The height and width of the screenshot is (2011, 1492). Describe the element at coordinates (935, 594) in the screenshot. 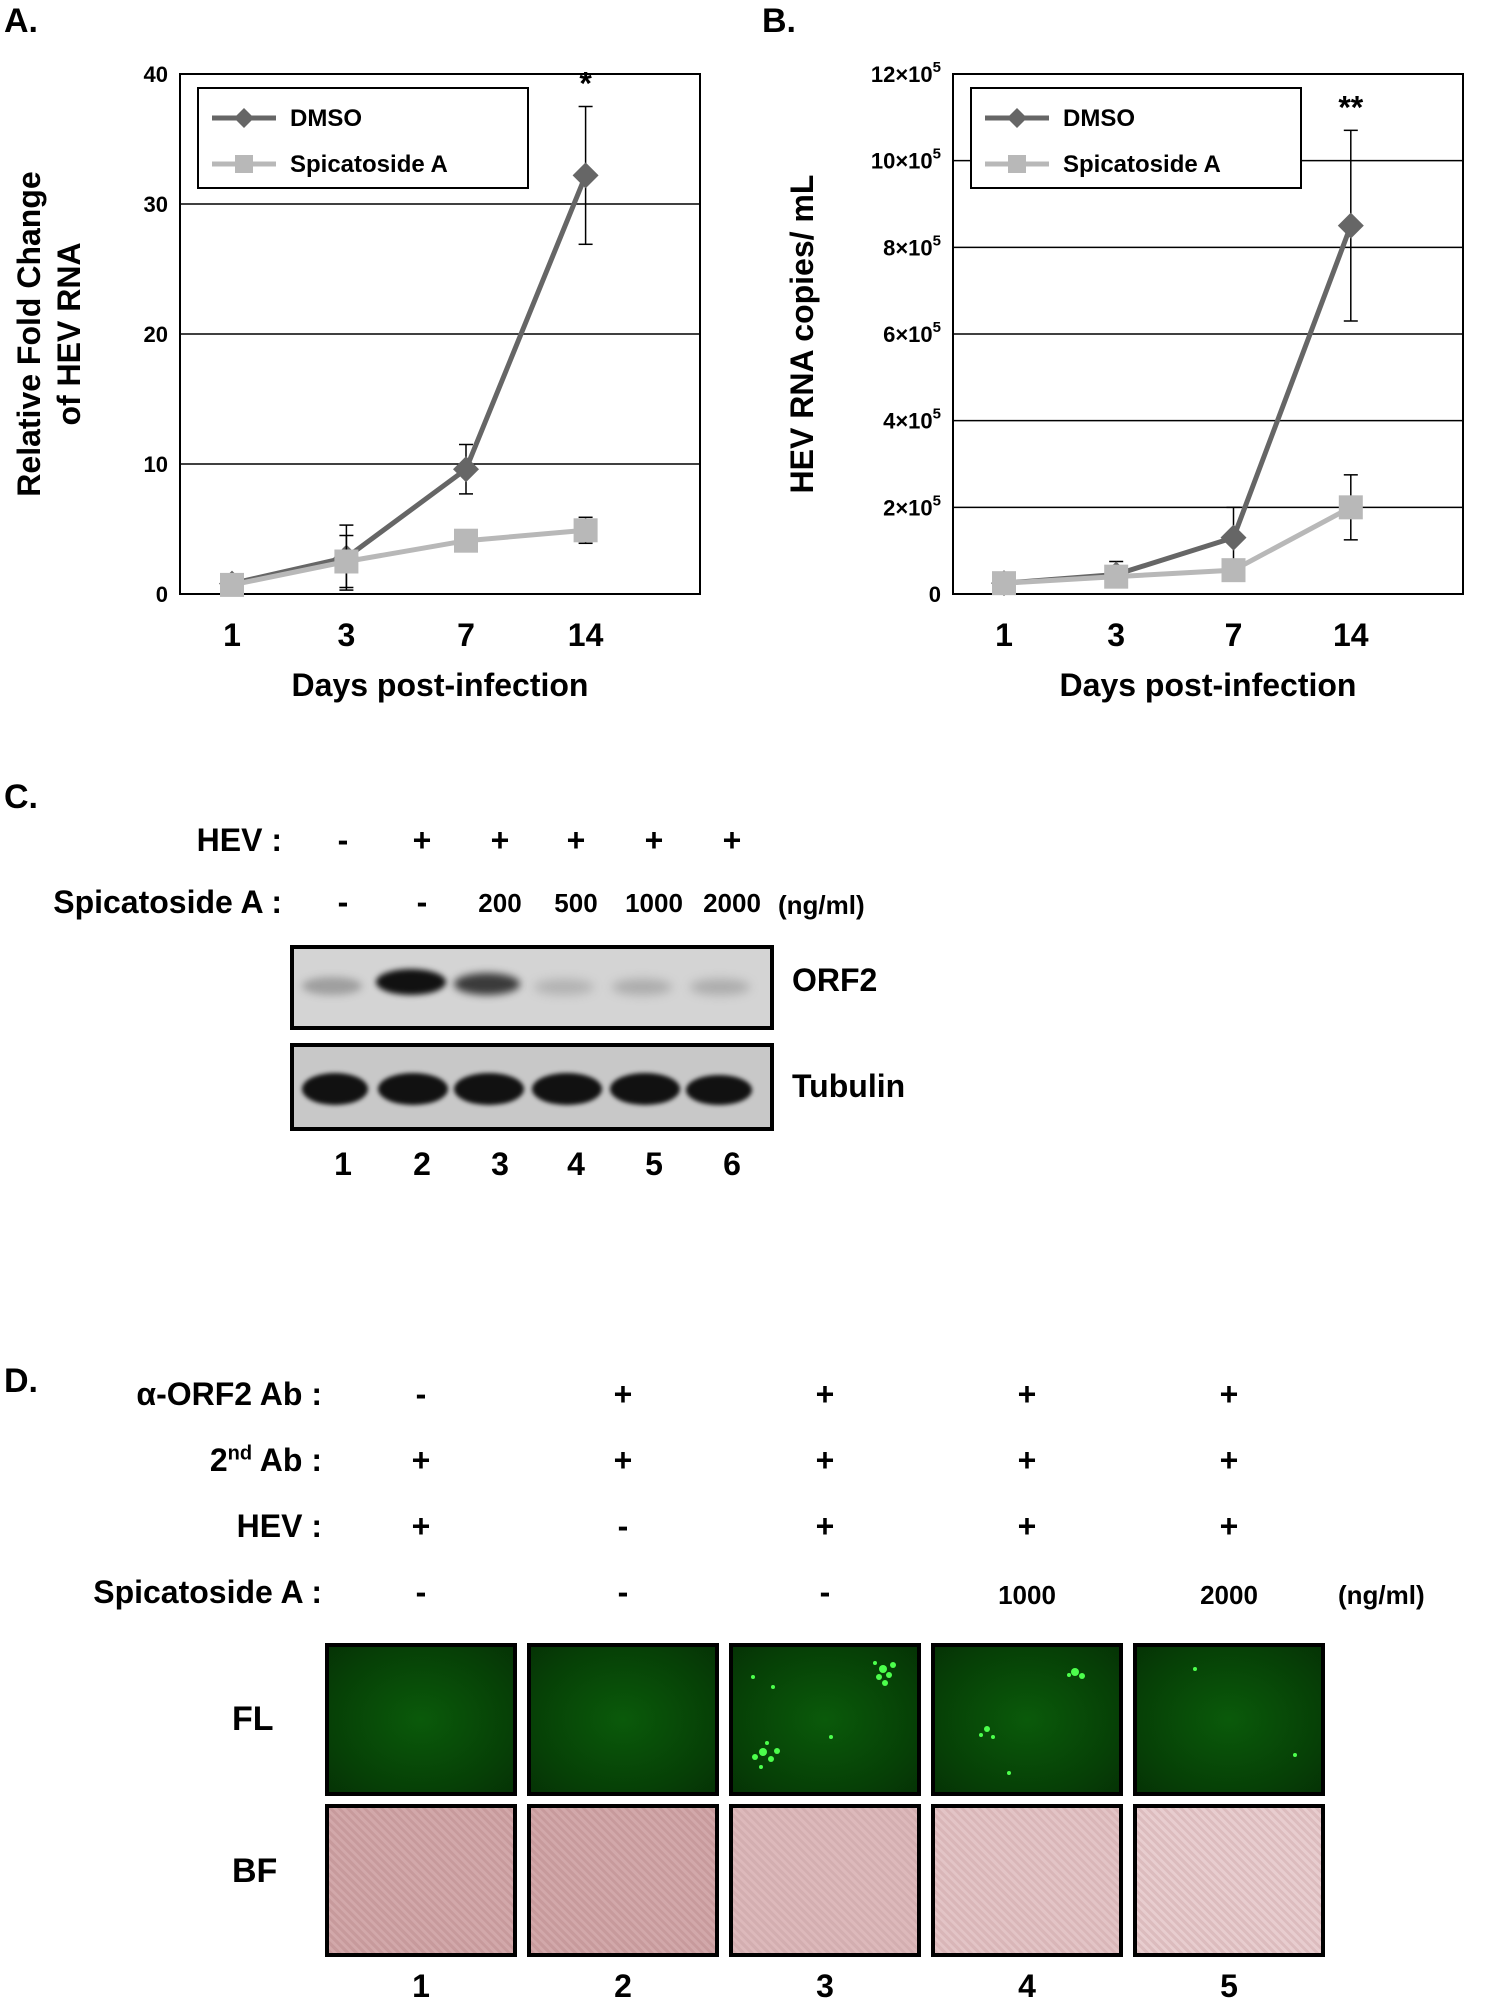

I see `b-ytick-label: 0` at that location.